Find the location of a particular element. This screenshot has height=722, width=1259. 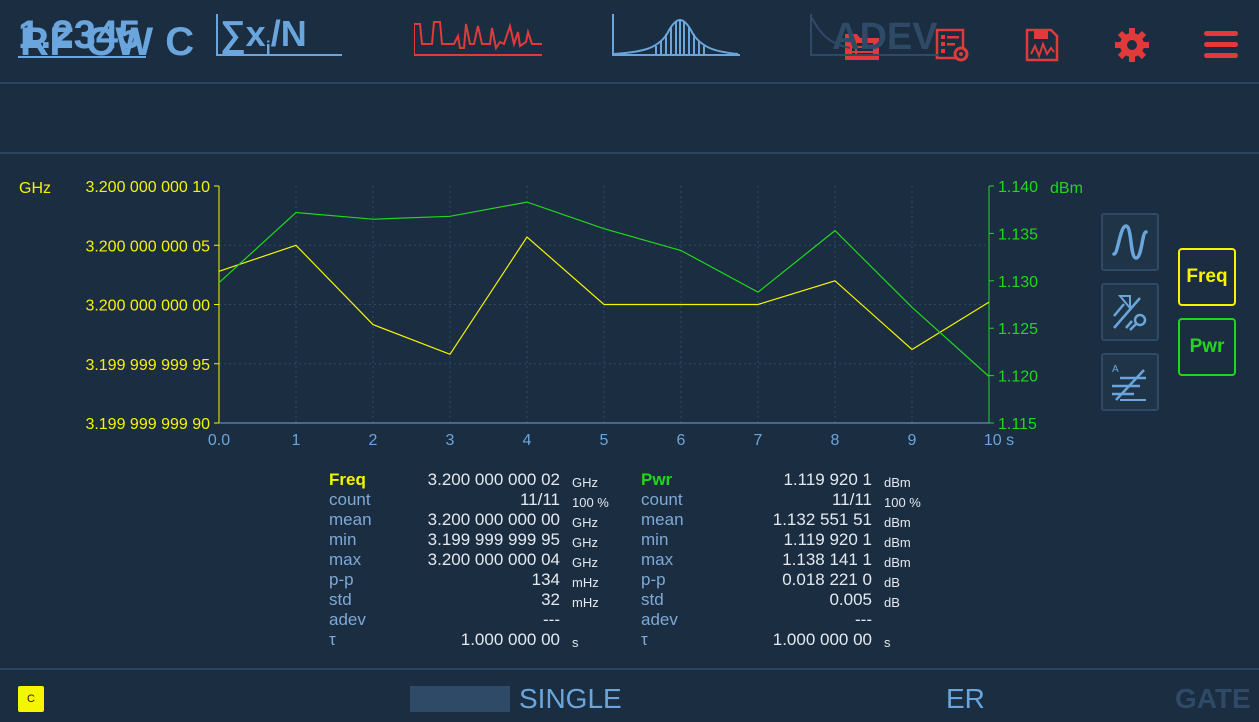

pwr-stat-row-min: min 1.119 920 1 dBm is located at coordinates (791, 540).